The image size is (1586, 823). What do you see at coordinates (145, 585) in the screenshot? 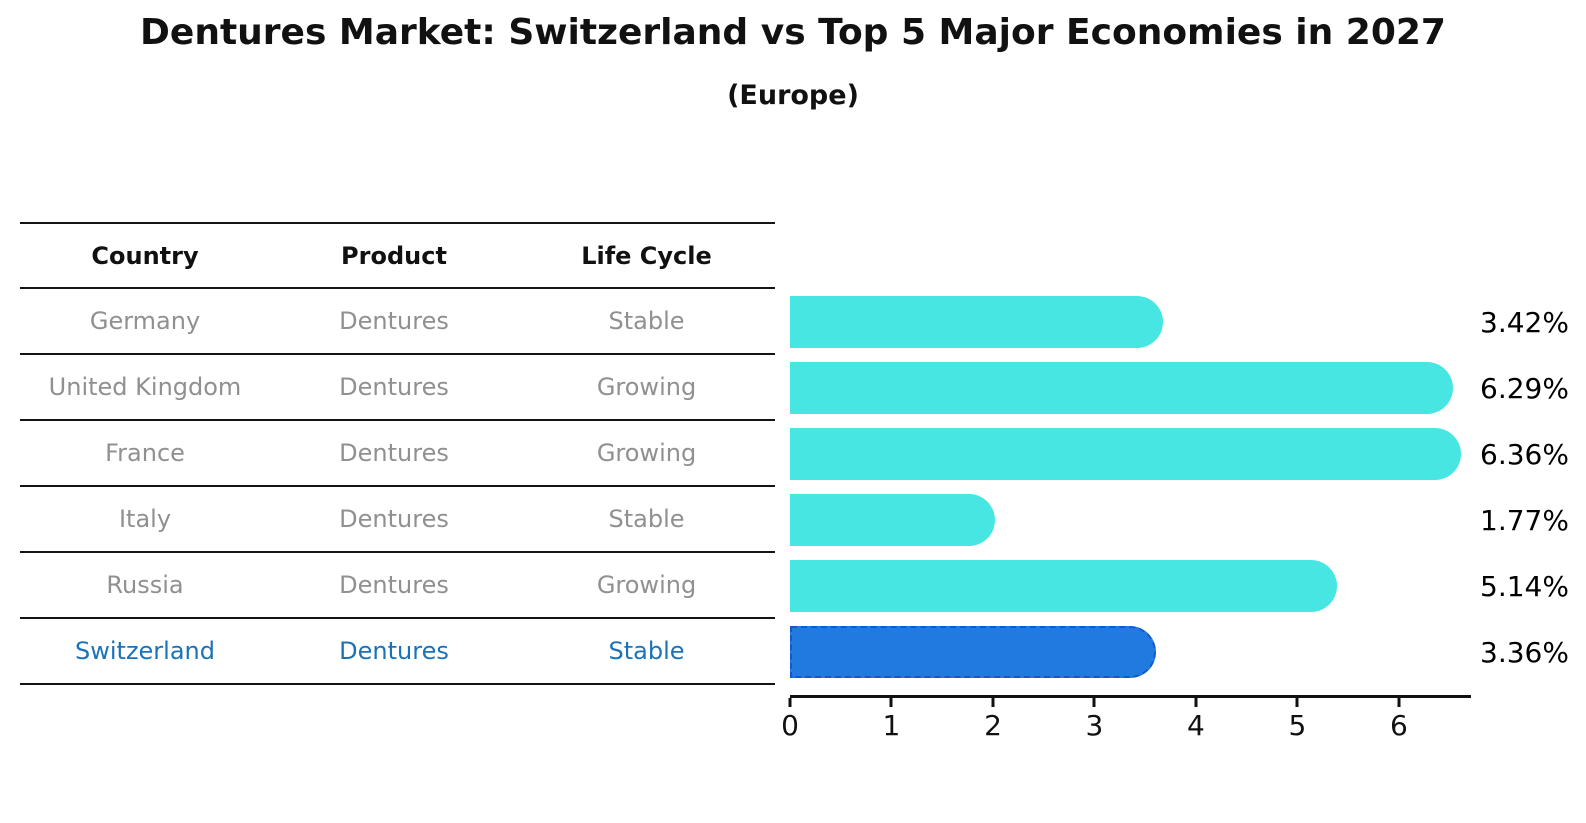
I see `country-cell: Russia` at bounding box center [145, 585].